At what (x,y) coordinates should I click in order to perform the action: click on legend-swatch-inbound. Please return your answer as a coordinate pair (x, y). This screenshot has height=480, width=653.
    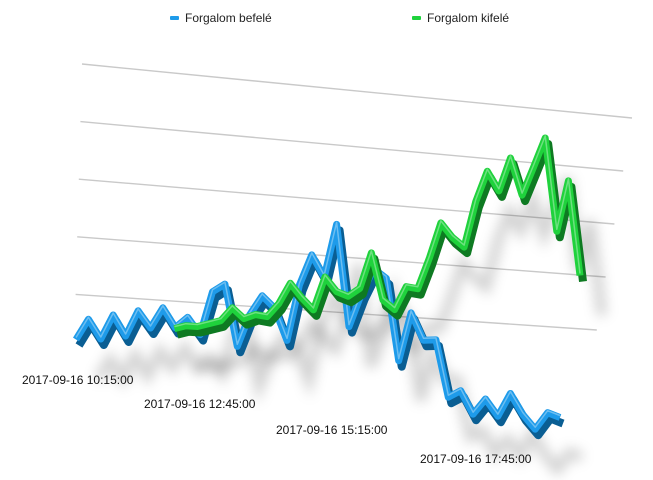
    Looking at the image, I should click on (174, 18).